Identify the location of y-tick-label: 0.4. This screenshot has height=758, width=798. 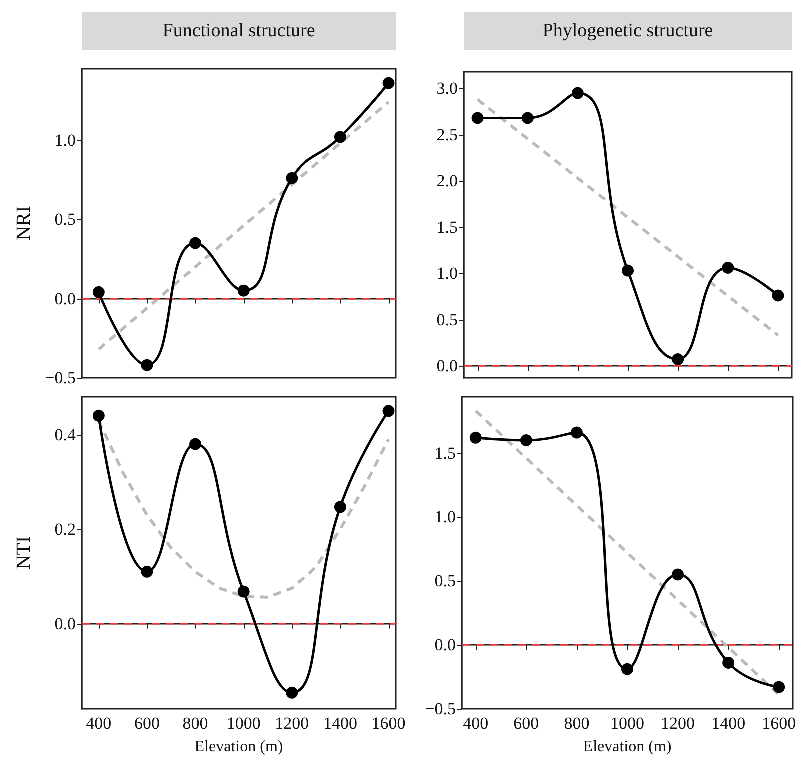
(65, 434).